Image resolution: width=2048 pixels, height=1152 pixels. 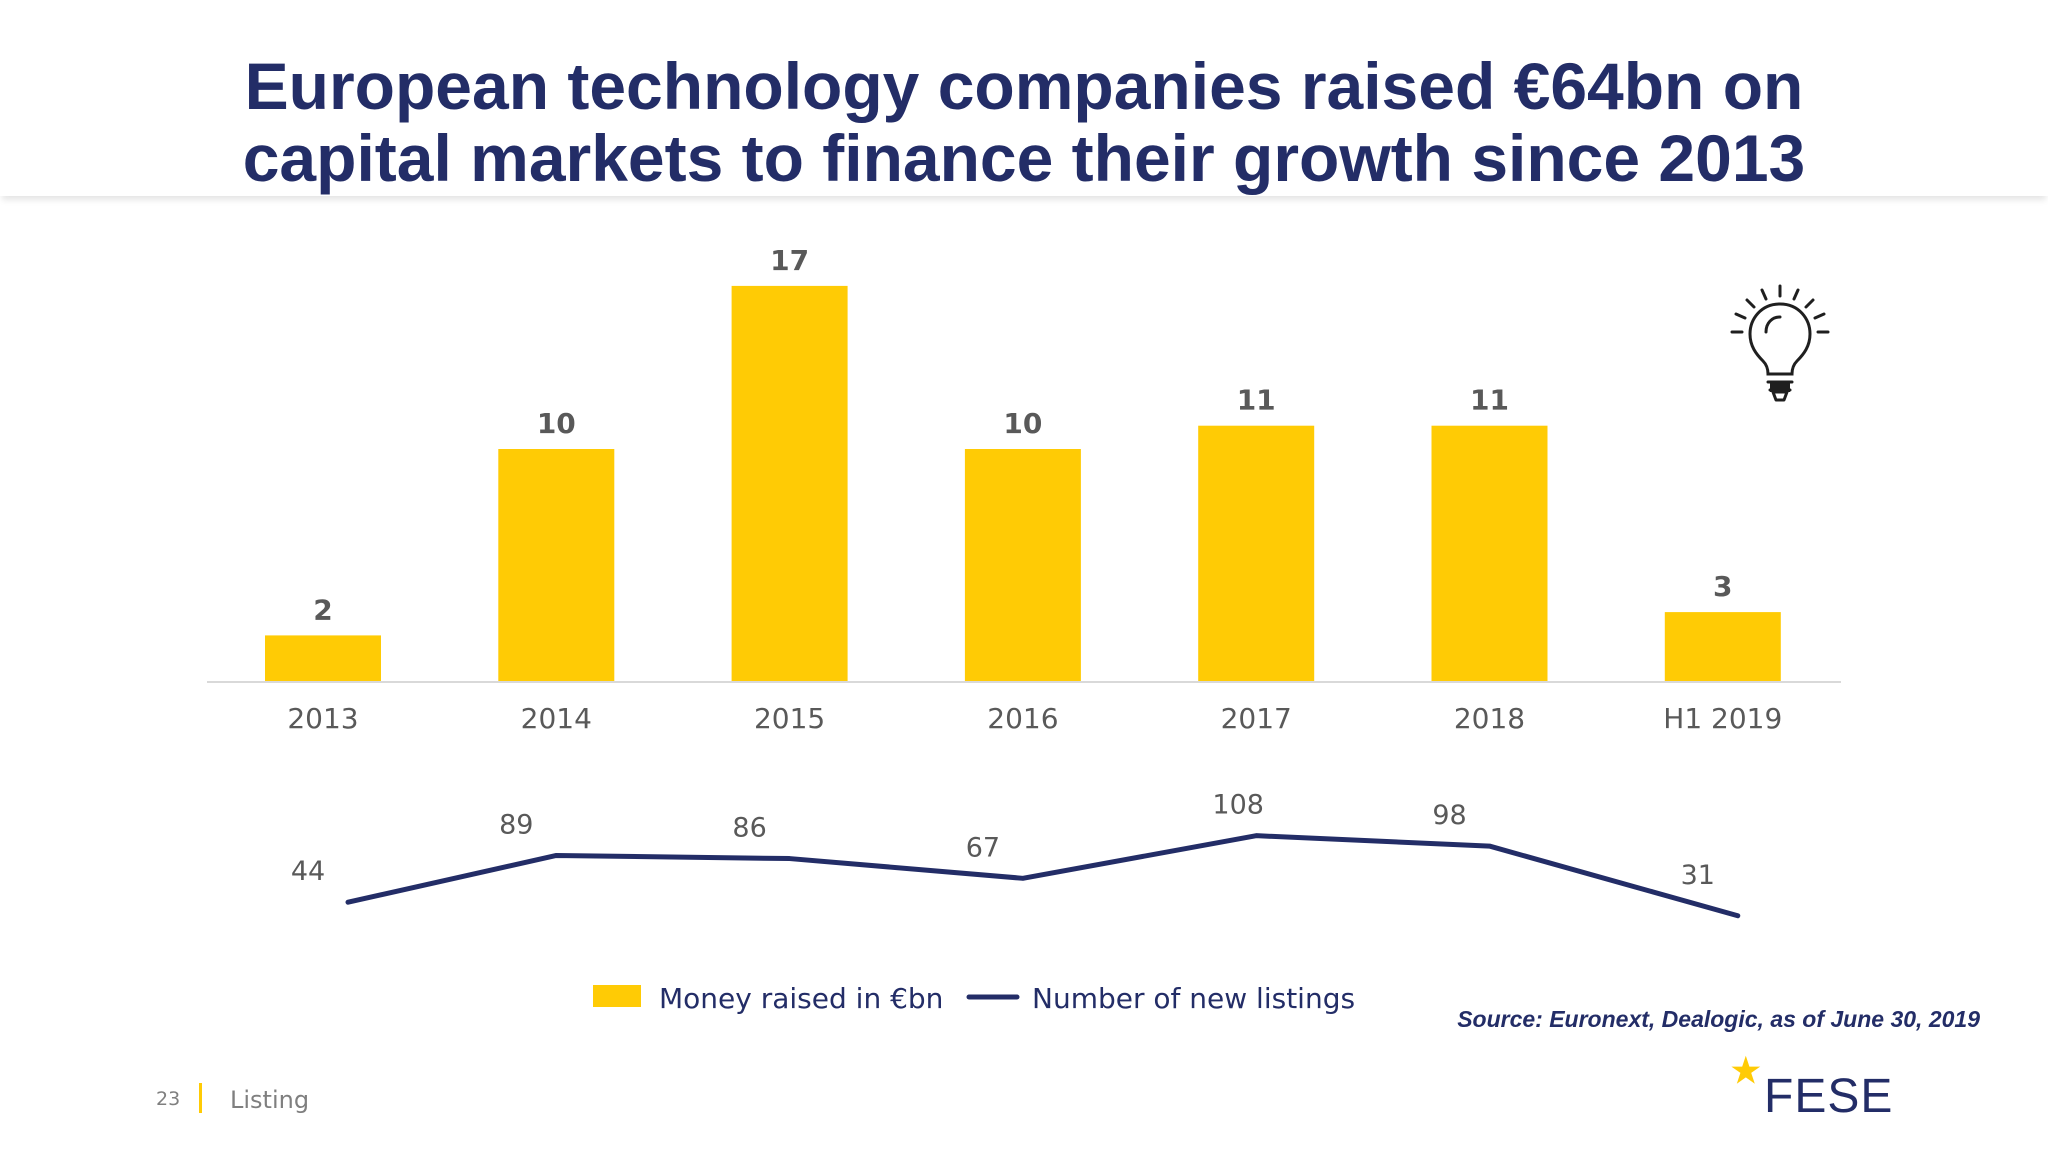 I want to click on line-series, so click(x=1043, y=876).